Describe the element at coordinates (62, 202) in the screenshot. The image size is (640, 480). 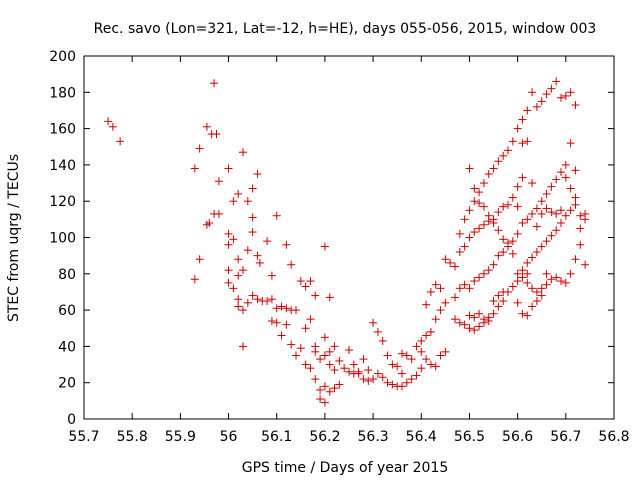
I see `y-tick-label: 120` at that location.